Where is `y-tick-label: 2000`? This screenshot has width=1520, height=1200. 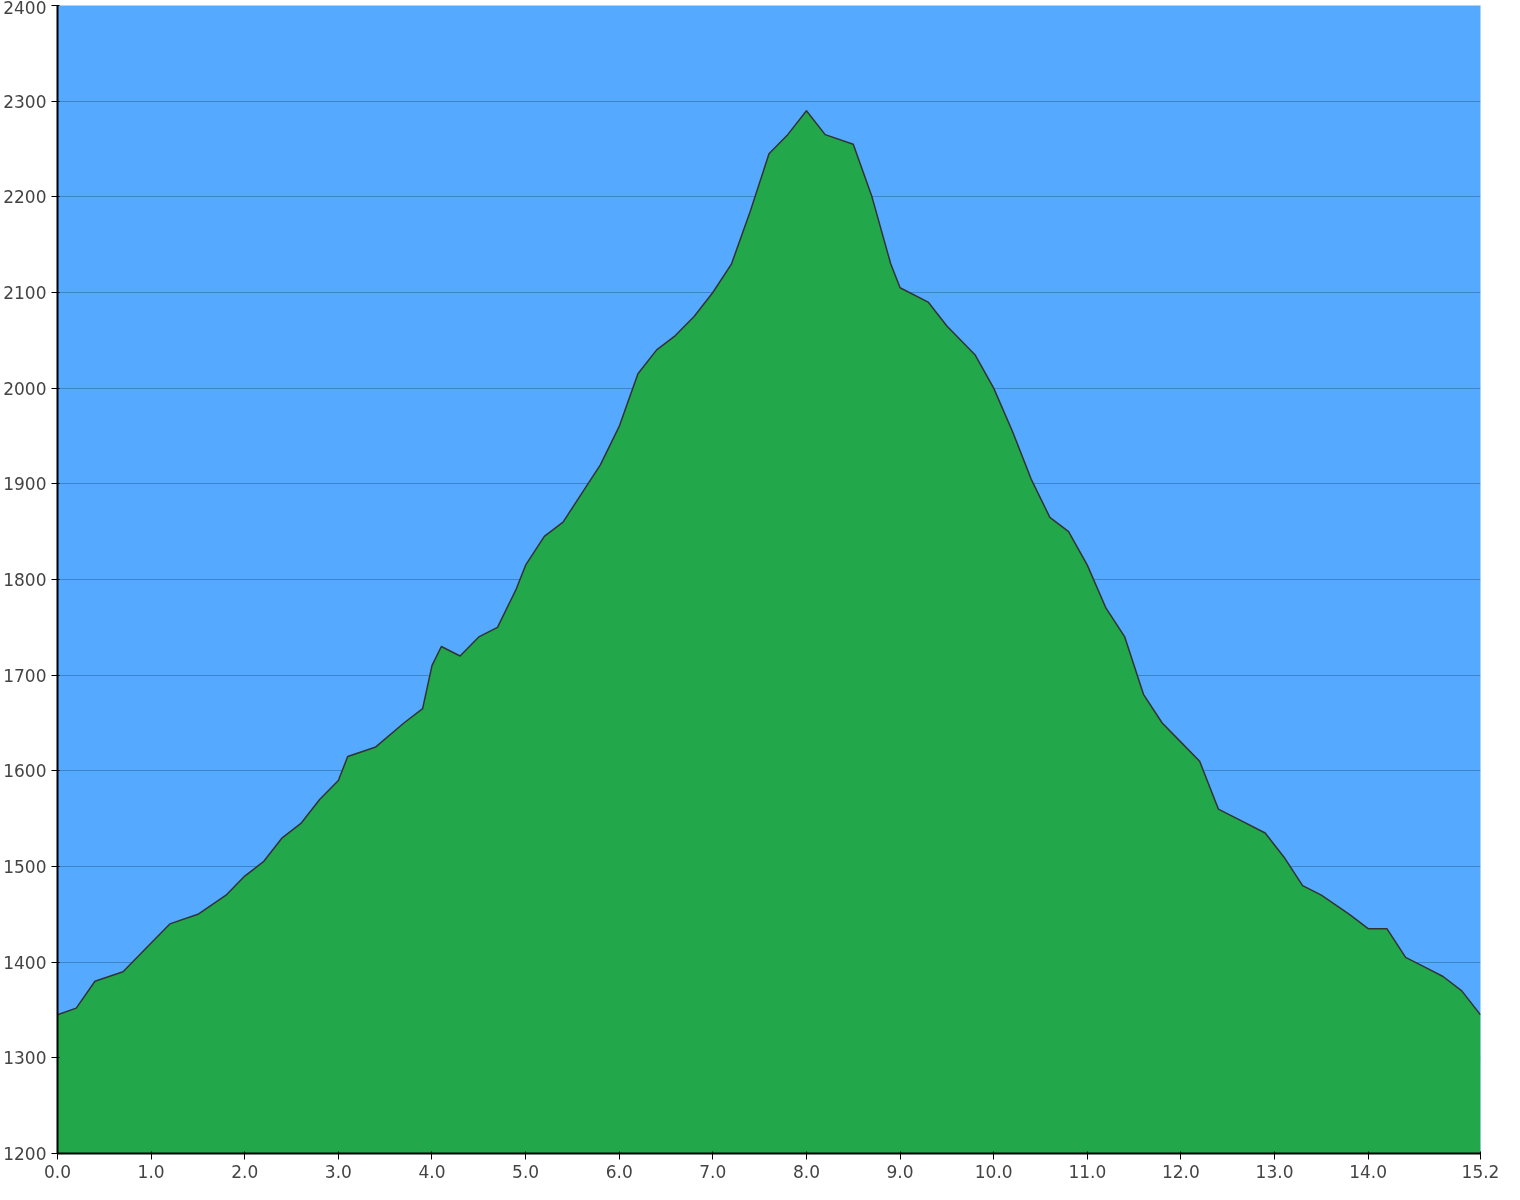
y-tick-label: 2000 is located at coordinates (25, 388).